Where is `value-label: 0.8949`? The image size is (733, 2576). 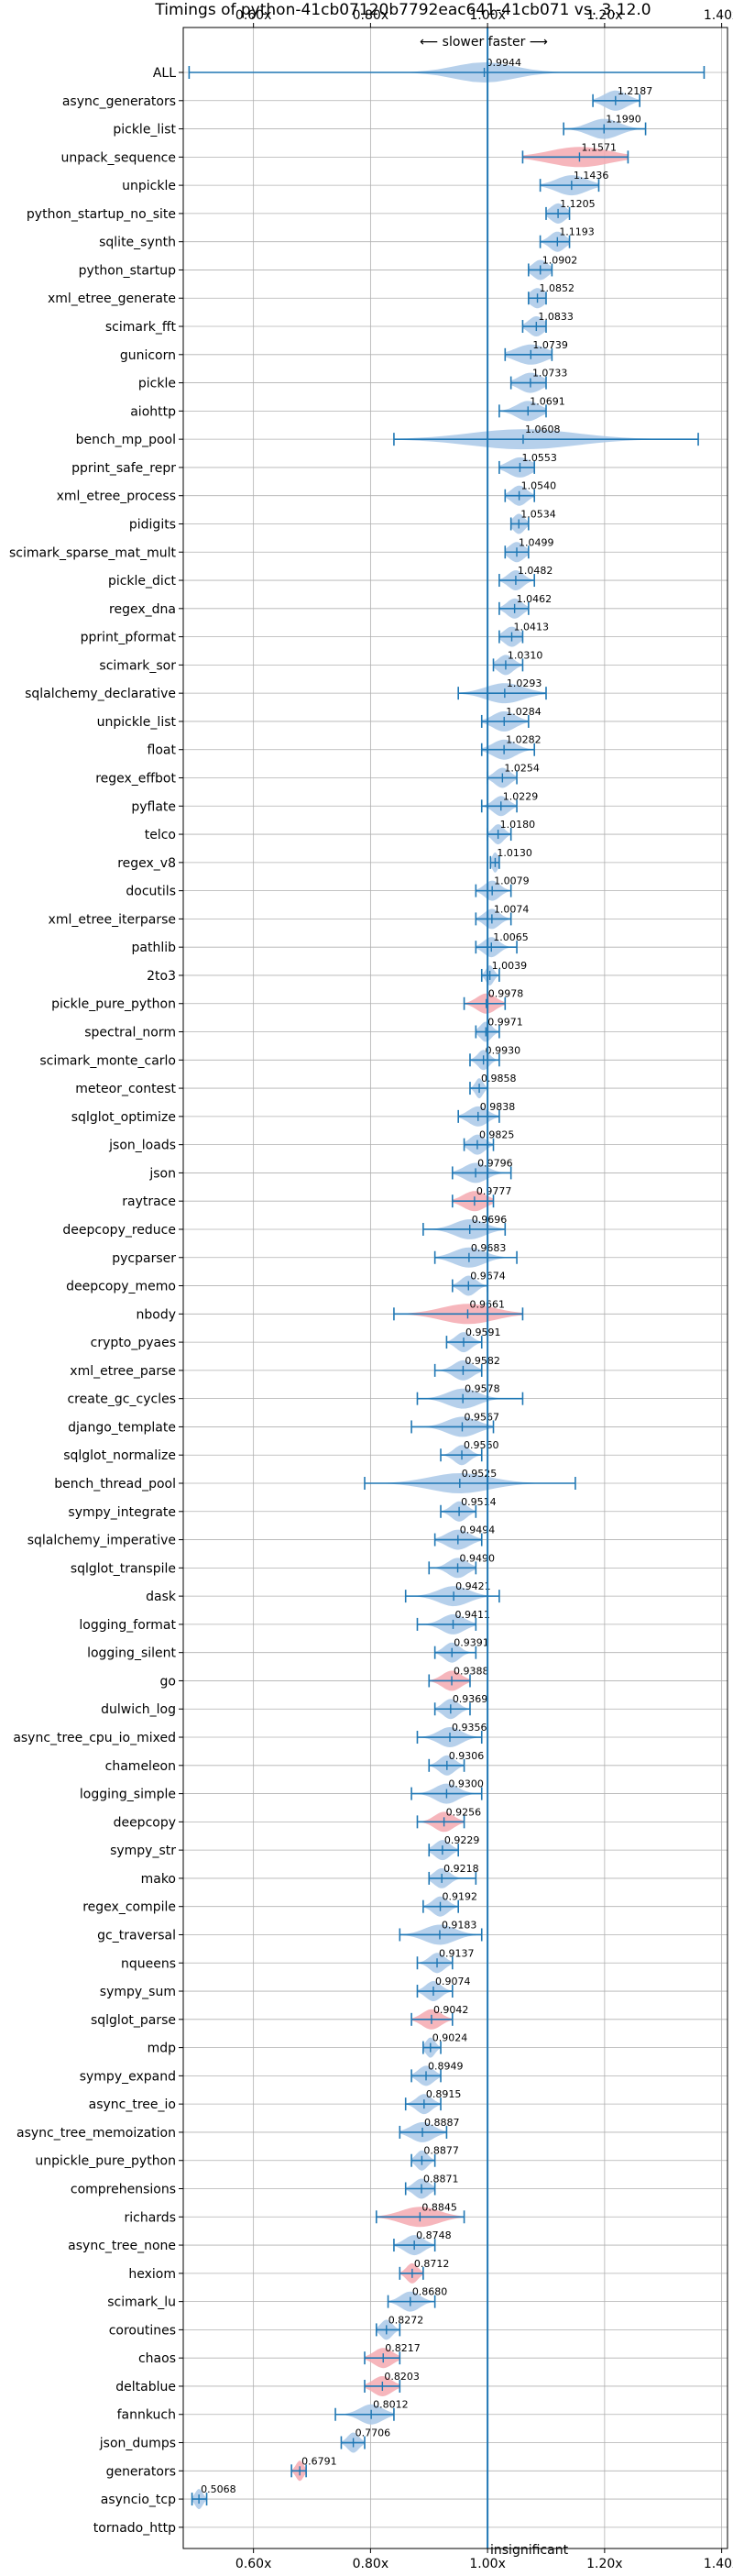 value-label: 0.8949 is located at coordinates (446, 2066).